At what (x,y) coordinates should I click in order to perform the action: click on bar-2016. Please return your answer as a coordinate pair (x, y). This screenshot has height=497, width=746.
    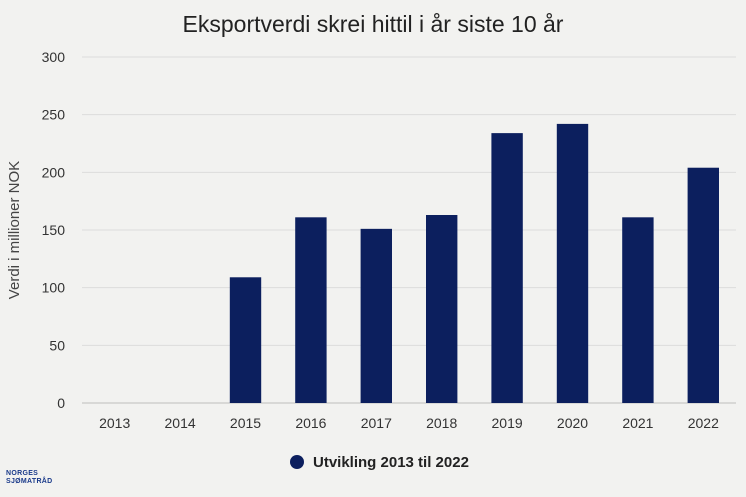
    Looking at the image, I should click on (311, 310).